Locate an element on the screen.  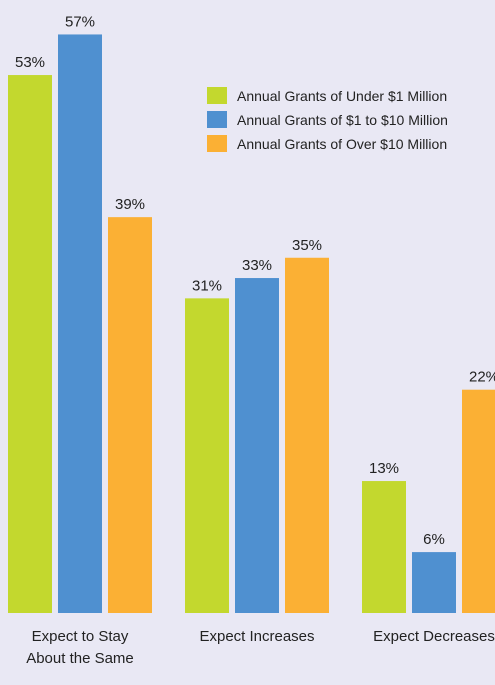
category-label: Expect Increases is located at coordinates (257, 636).